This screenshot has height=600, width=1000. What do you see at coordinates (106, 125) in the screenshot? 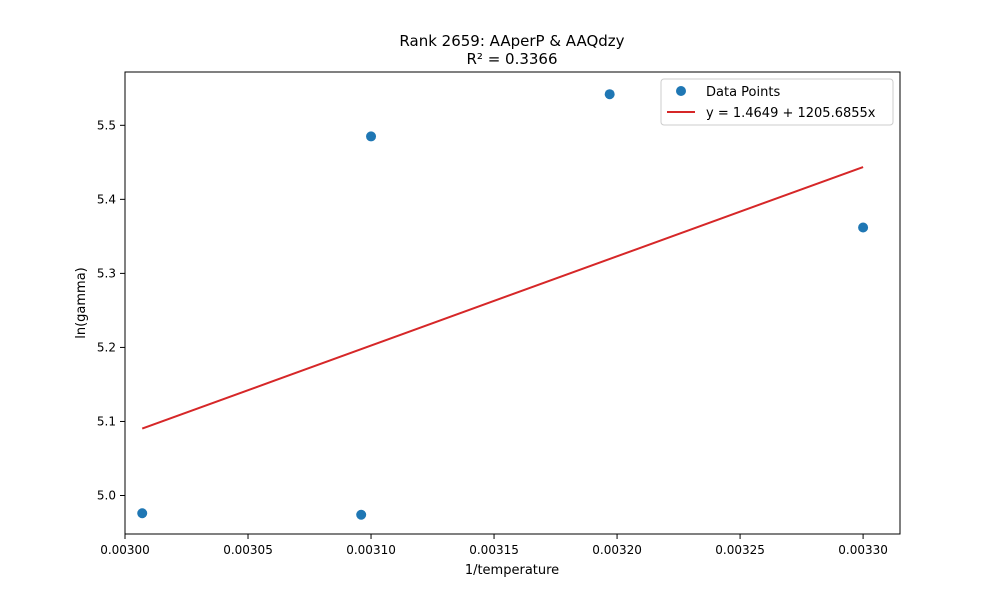
I see `y-tick-label: 5.5` at bounding box center [106, 125].